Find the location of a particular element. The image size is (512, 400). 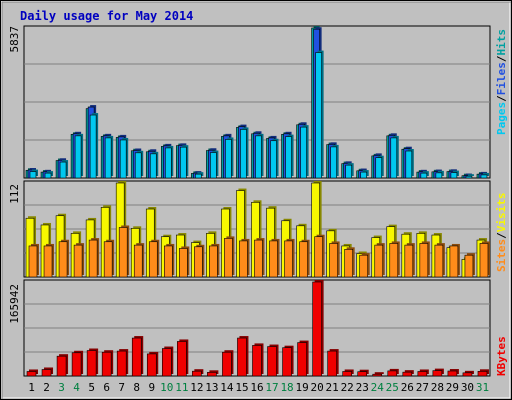

x-label-9: 9 is located at coordinates (151, 387).